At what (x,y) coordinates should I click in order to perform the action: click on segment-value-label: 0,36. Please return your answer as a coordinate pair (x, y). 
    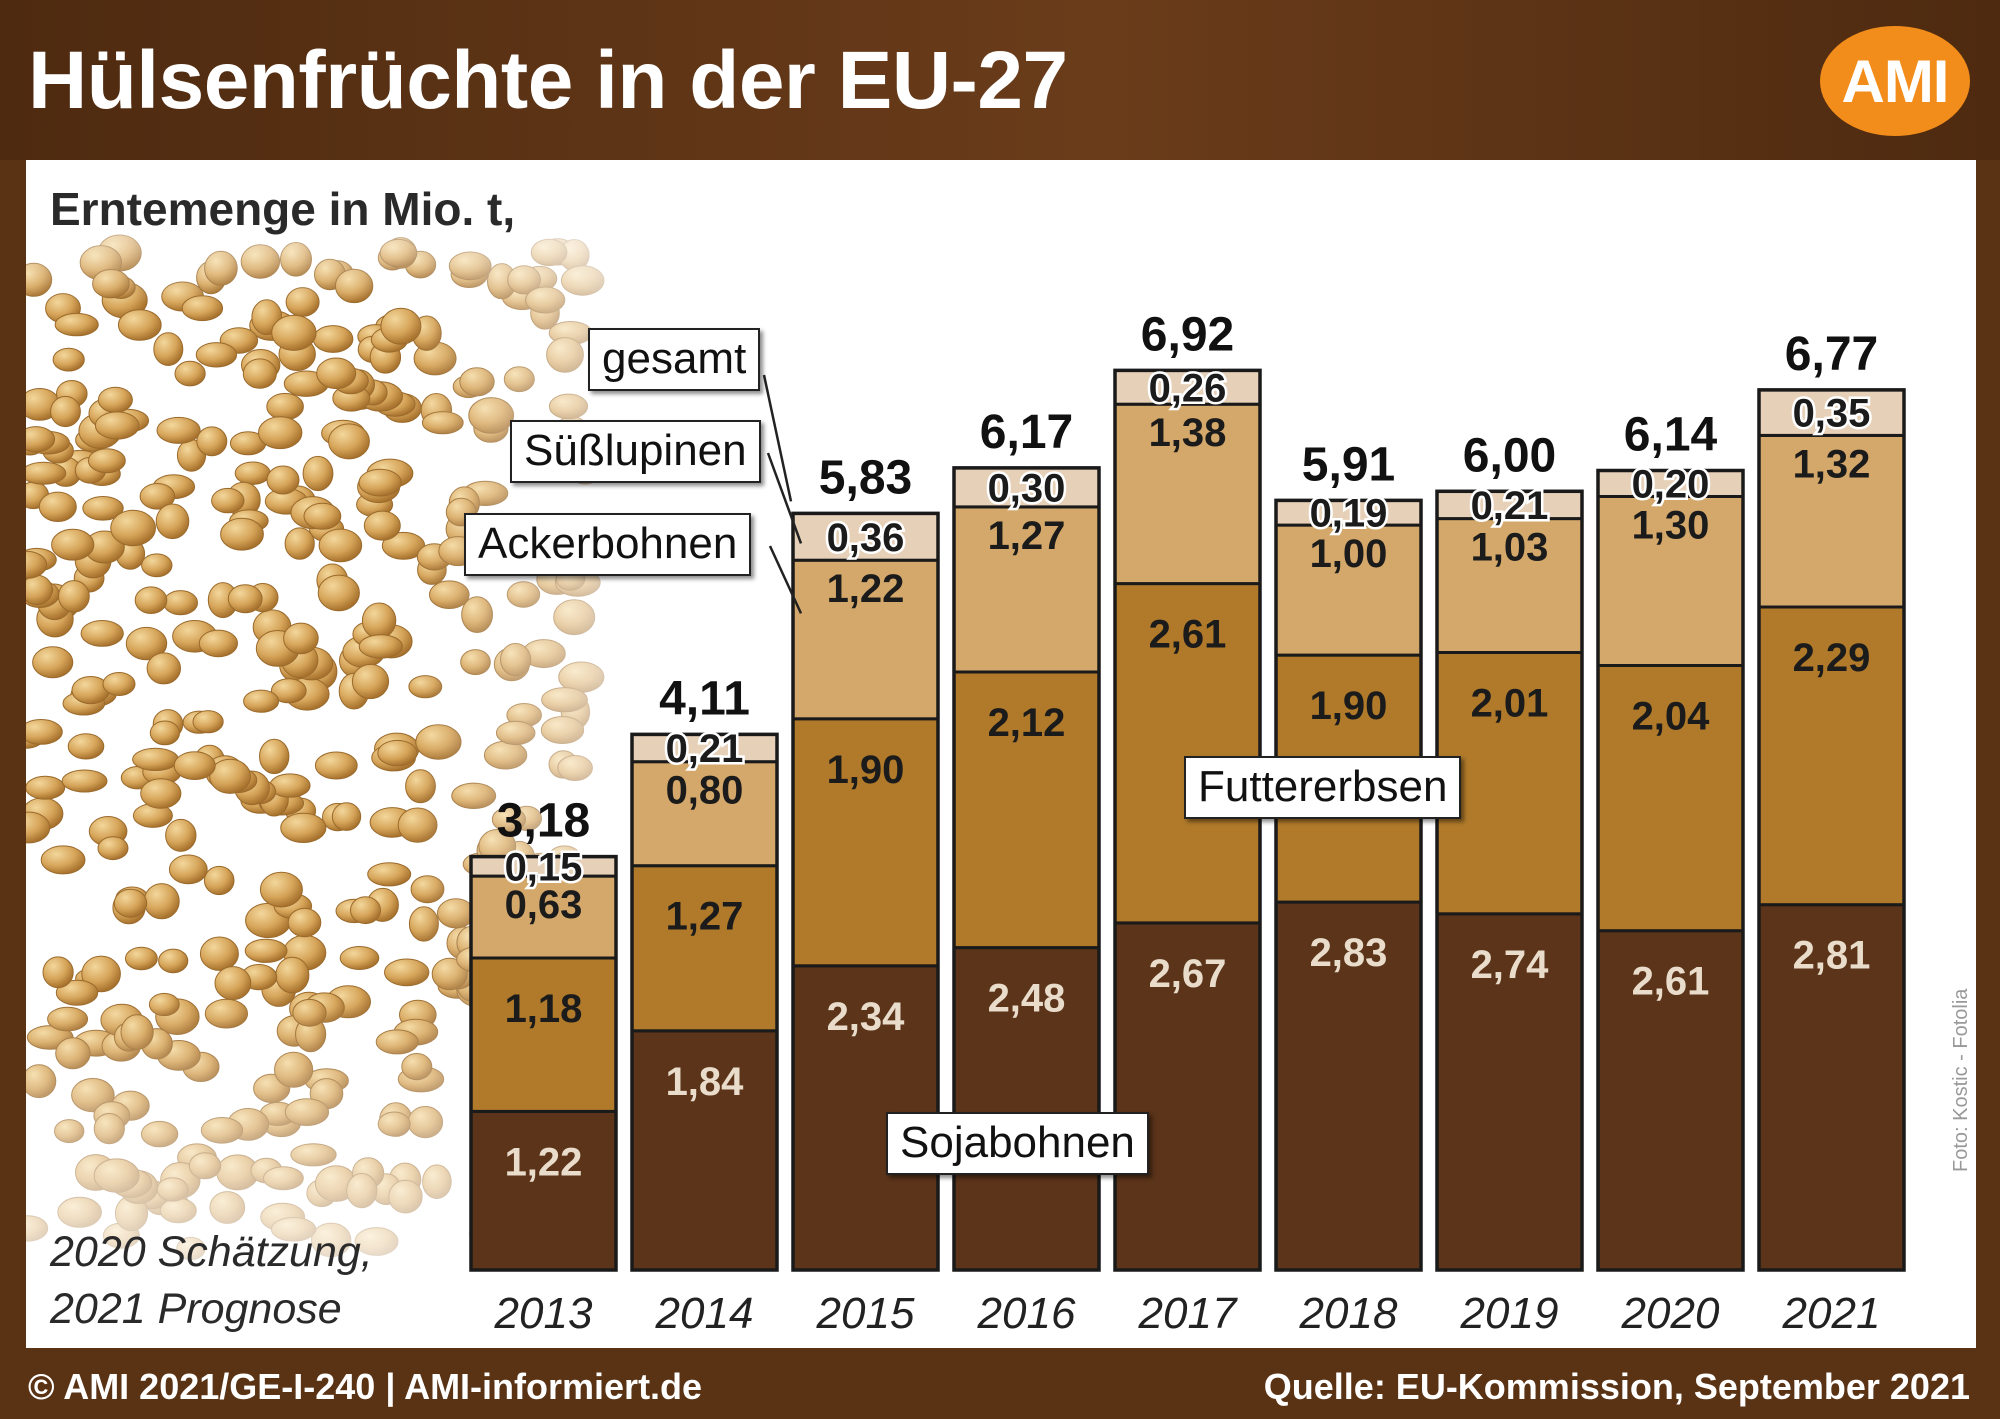
    Looking at the image, I should click on (866, 538).